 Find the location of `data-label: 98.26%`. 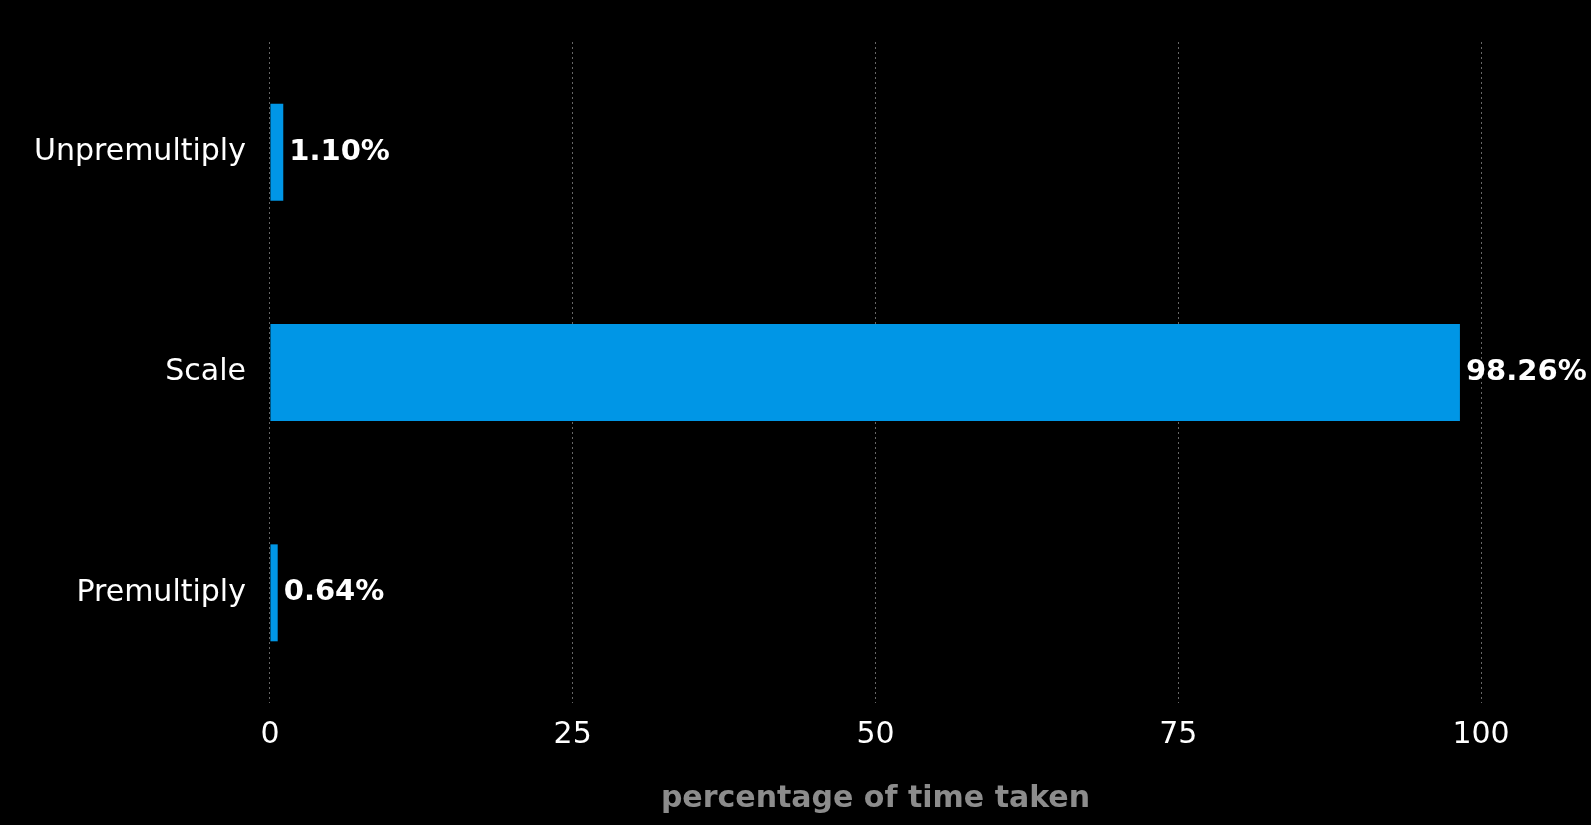

data-label: 98.26% is located at coordinates (1526, 370).